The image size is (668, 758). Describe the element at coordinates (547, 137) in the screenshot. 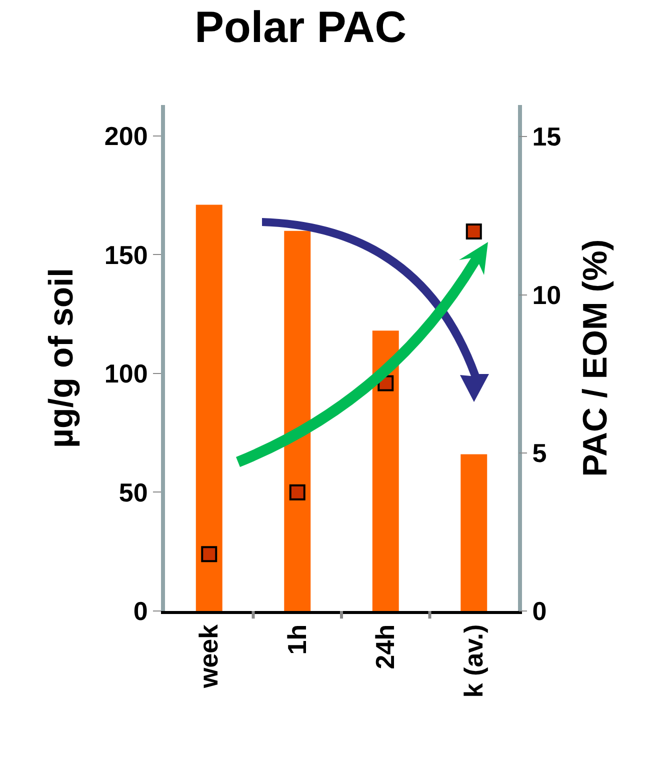

I see `y2-tick-label: 15` at that location.